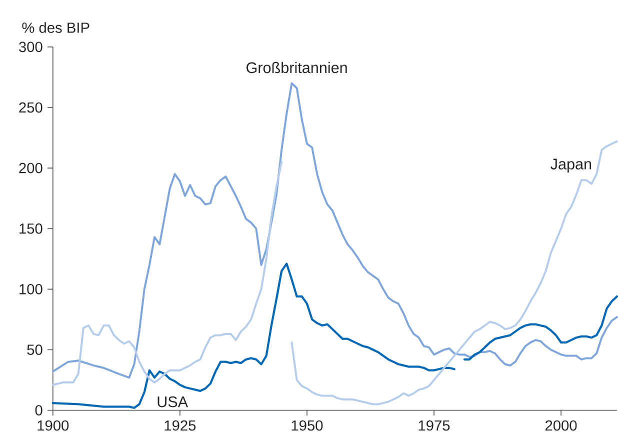 The image size is (618, 439). What do you see at coordinates (31, 228) in the screenshot?
I see `y-tick-label: 150` at bounding box center [31, 228].